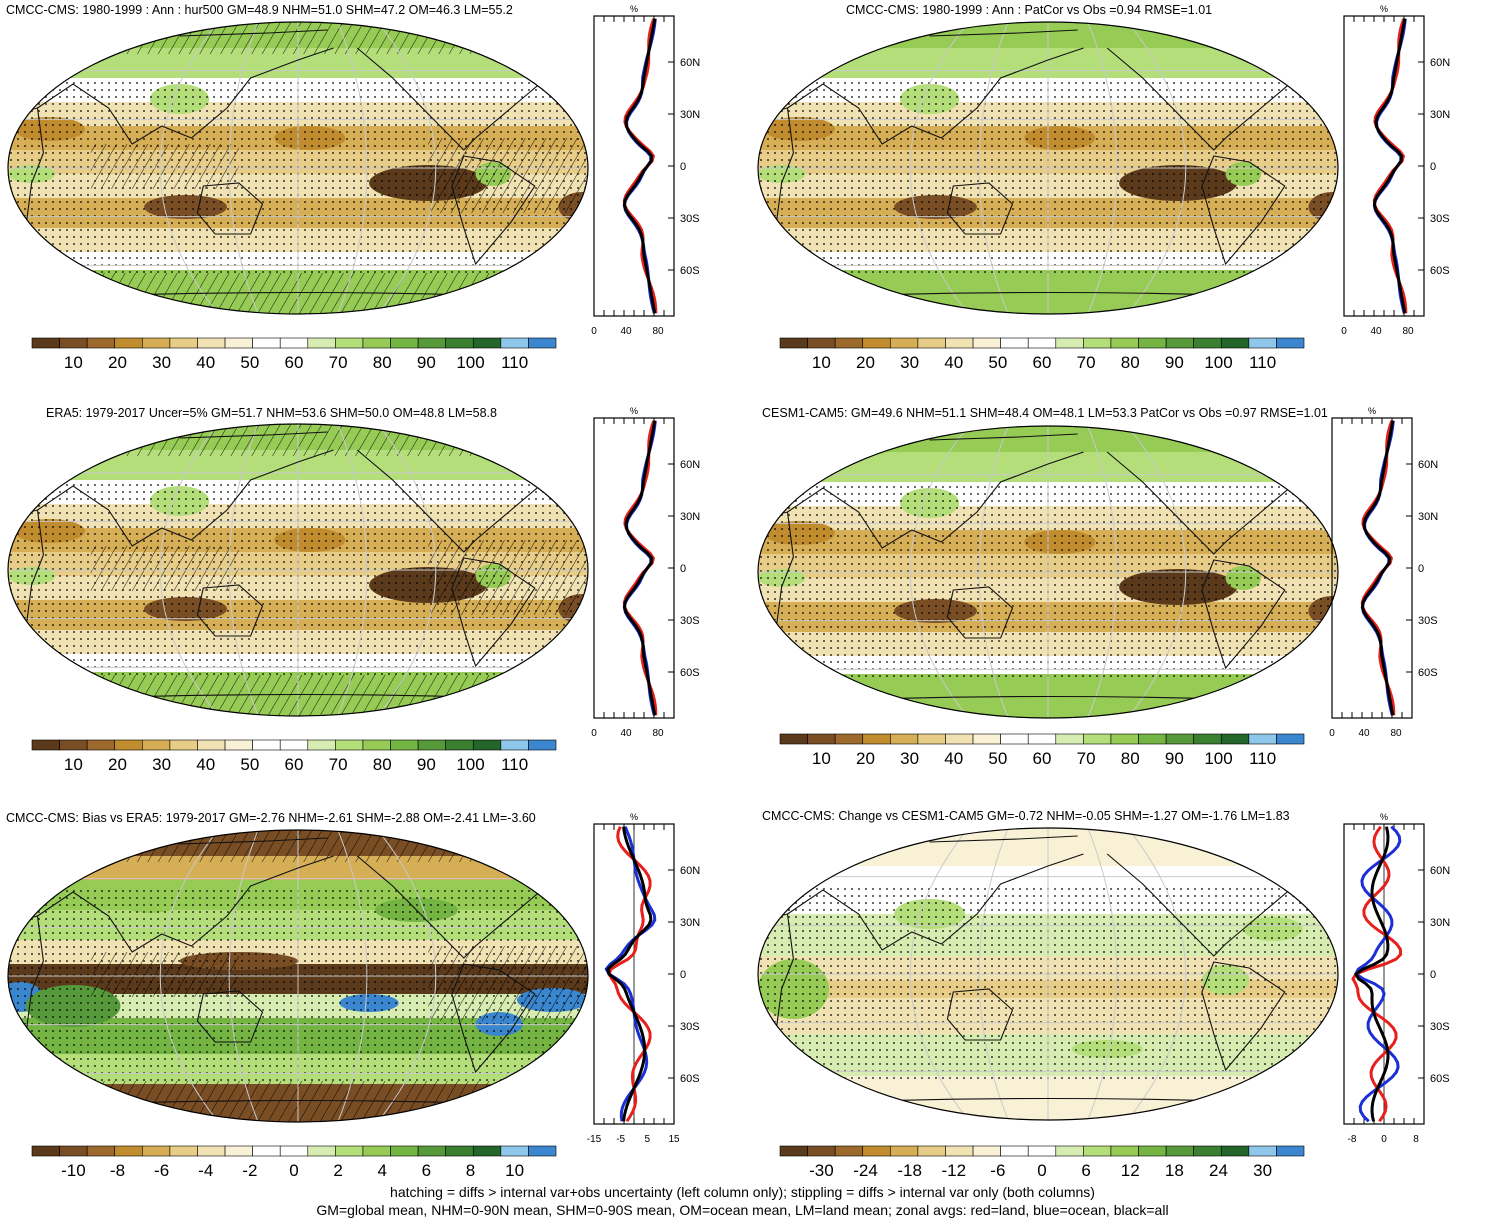 This screenshot has height=1218, width=1485. What do you see at coordinates (1421, 569) in the screenshot?
I see `lat-tick-label: 0` at bounding box center [1421, 569].